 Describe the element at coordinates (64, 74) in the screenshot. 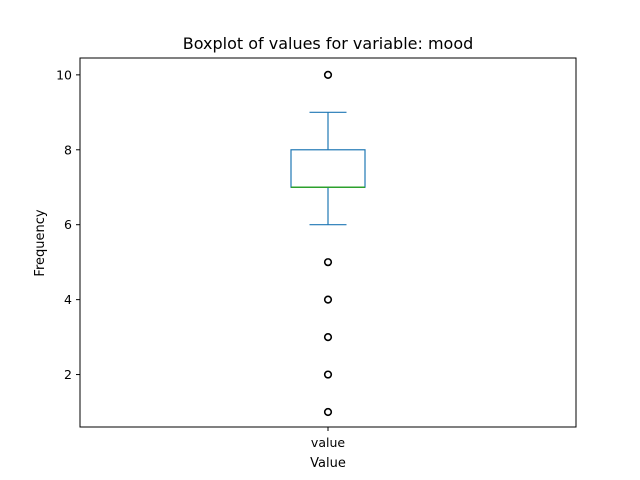

I see `y-tick-label: 10` at that location.